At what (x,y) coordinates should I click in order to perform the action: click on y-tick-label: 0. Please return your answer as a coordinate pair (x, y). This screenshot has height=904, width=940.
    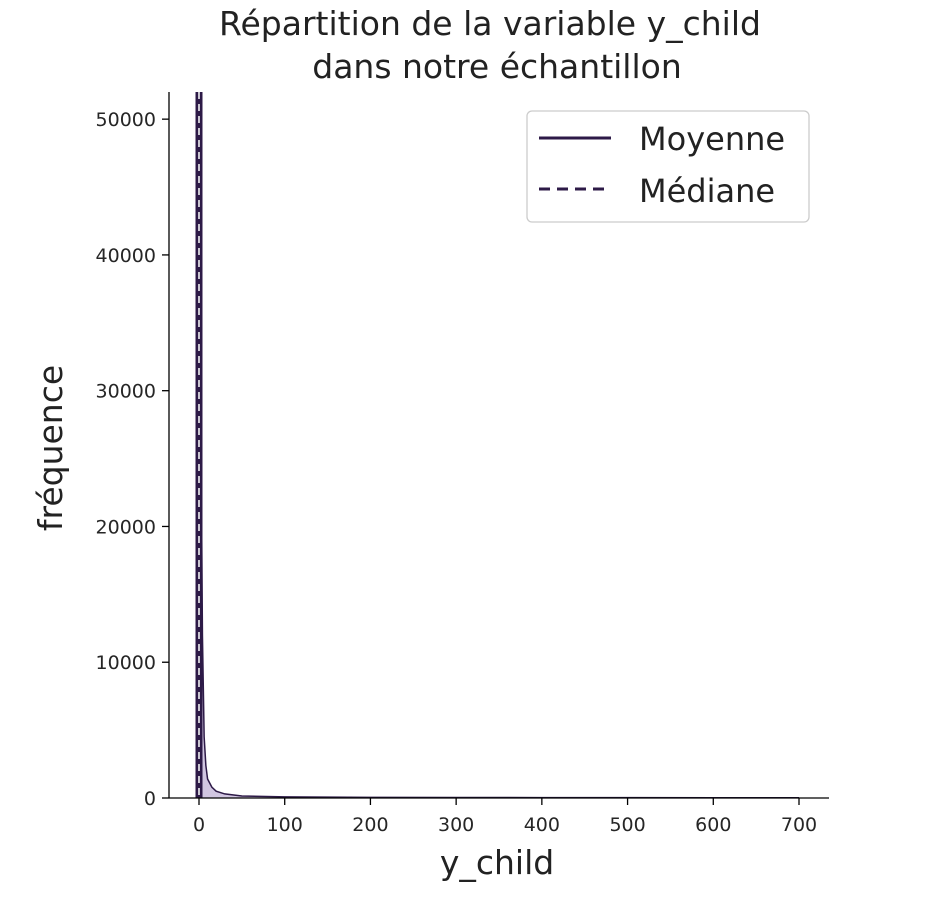
    Looking at the image, I should click on (150, 799).